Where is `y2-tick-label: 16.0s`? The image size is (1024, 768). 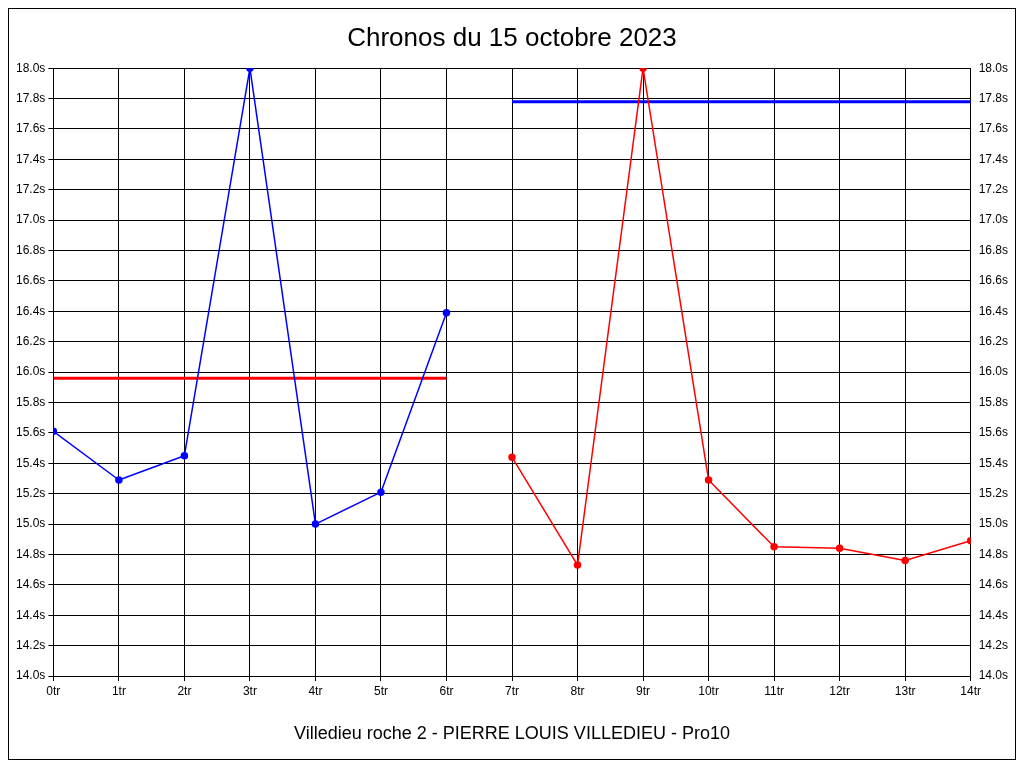 y2-tick-label: 16.0s is located at coordinates (993, 371).